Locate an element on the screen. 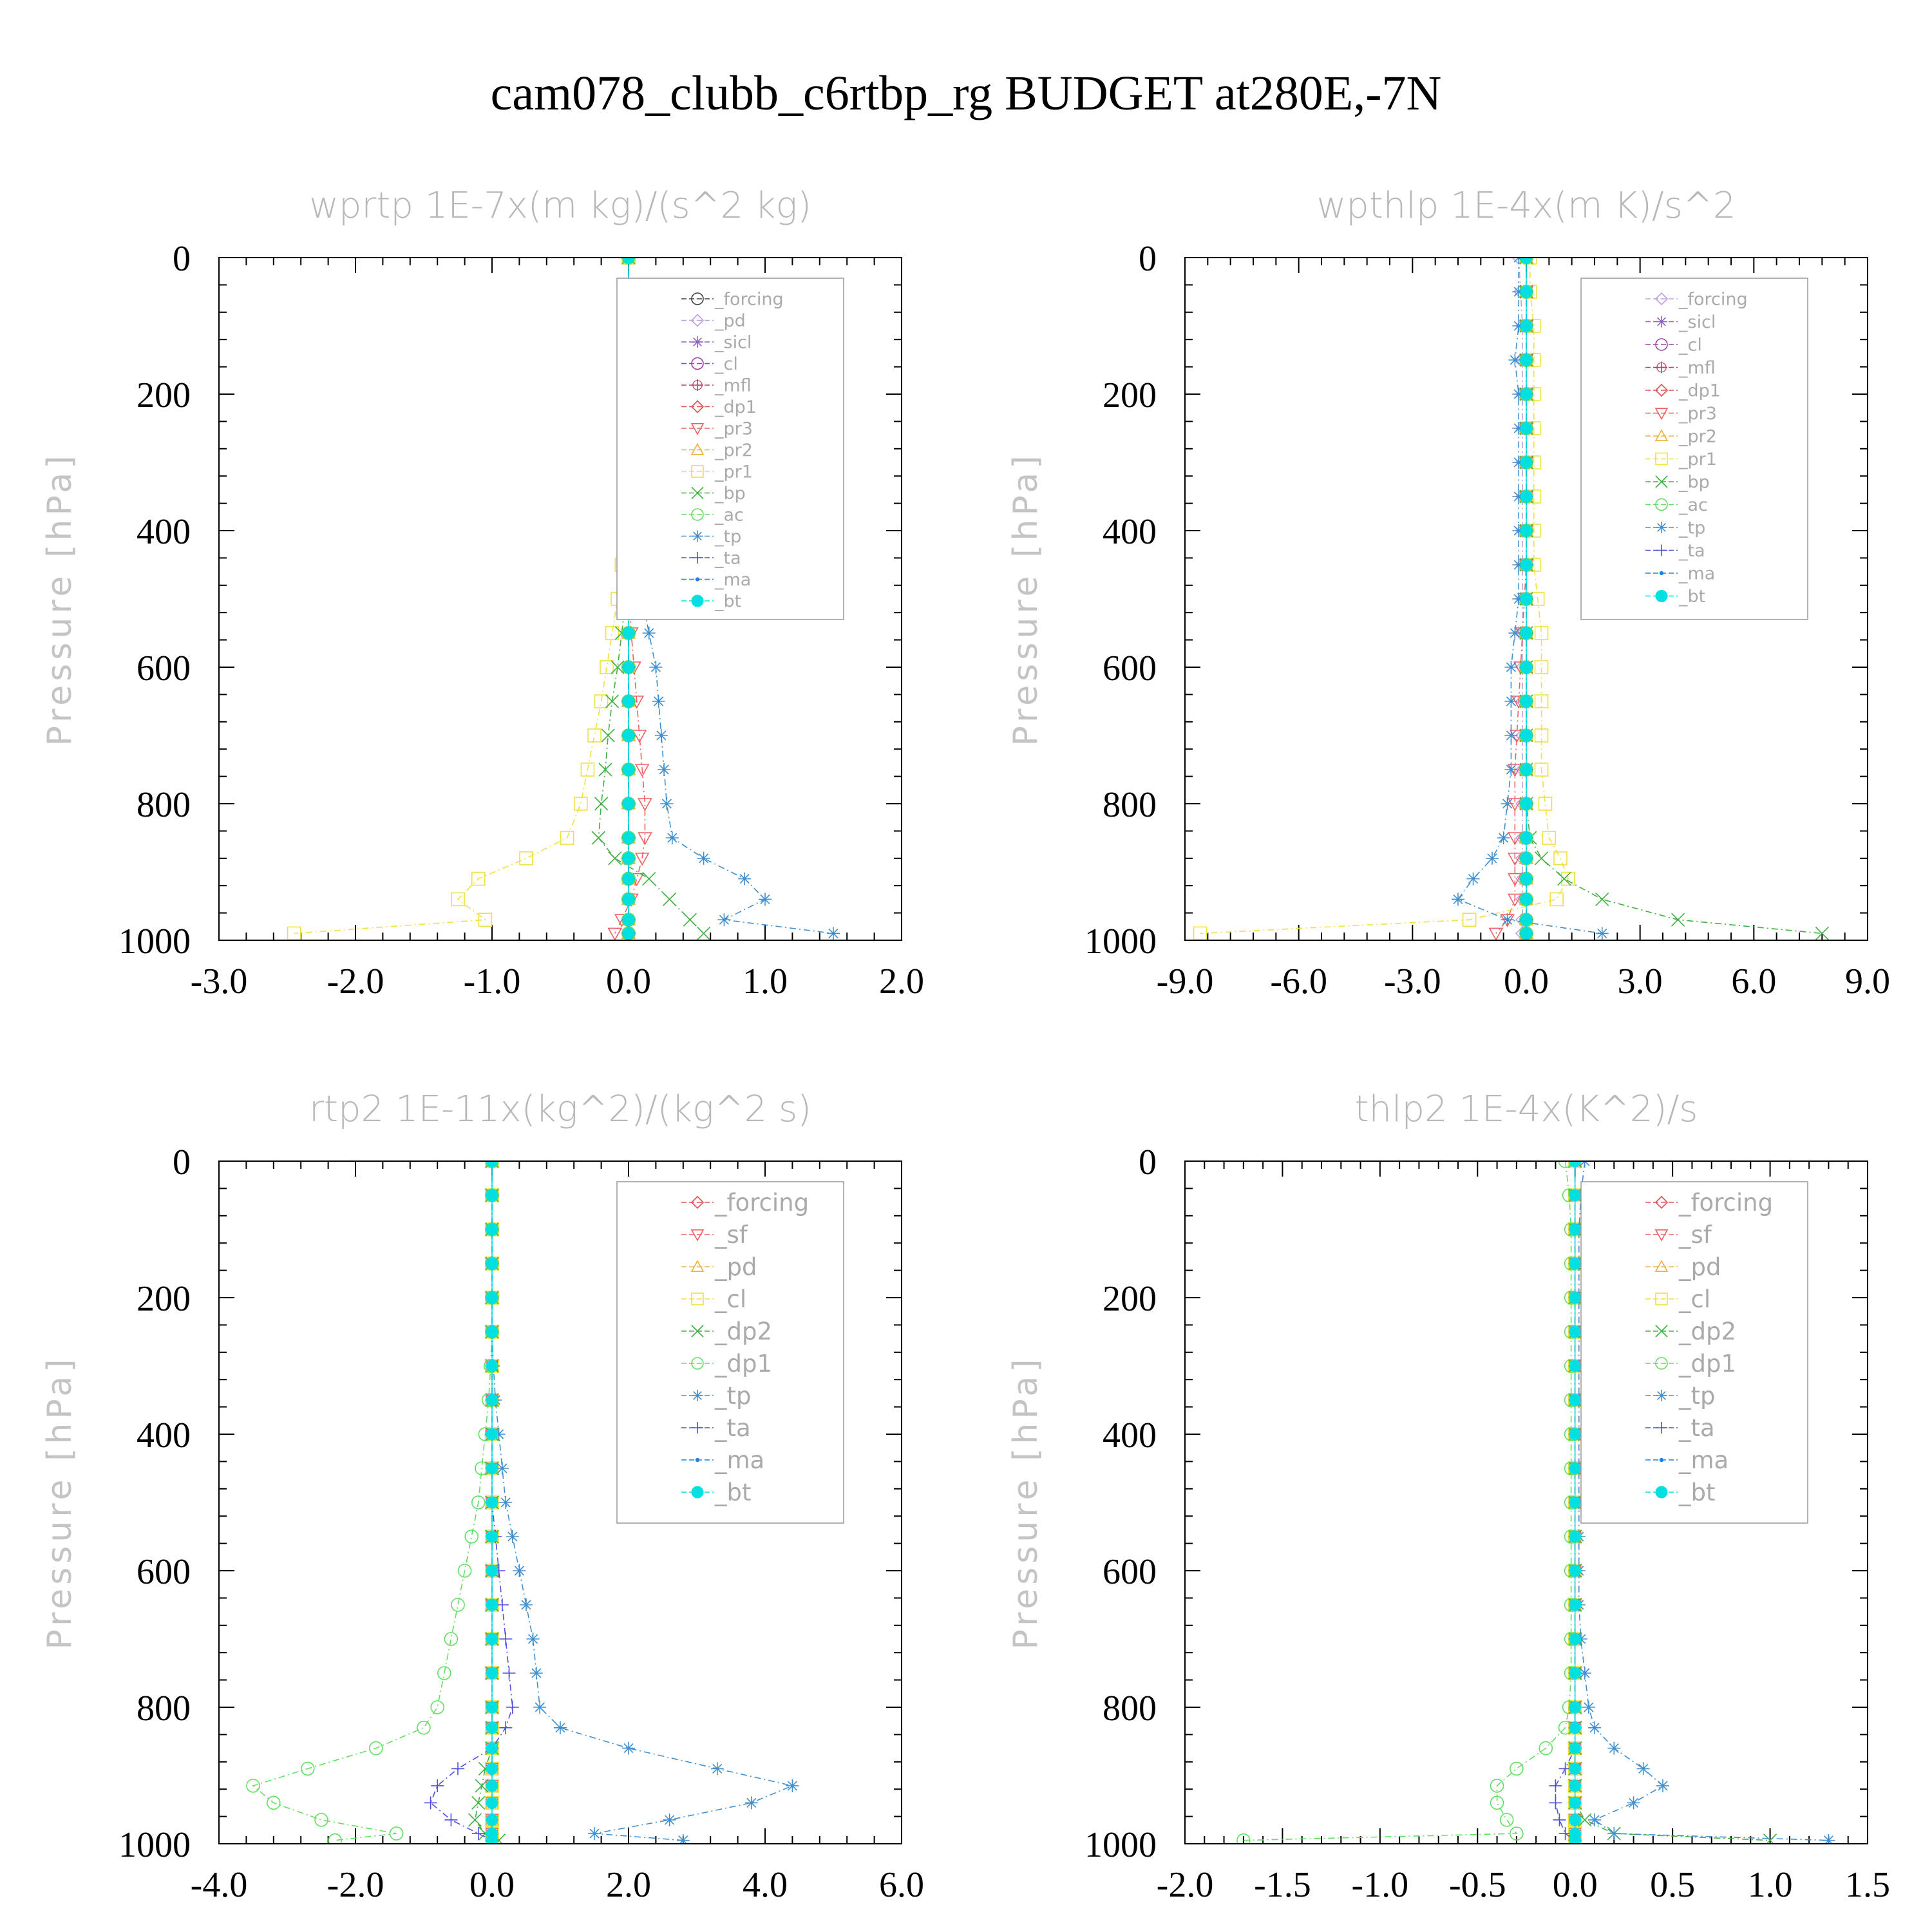  legend-item: _tp is located at coordinates (716, 1396).